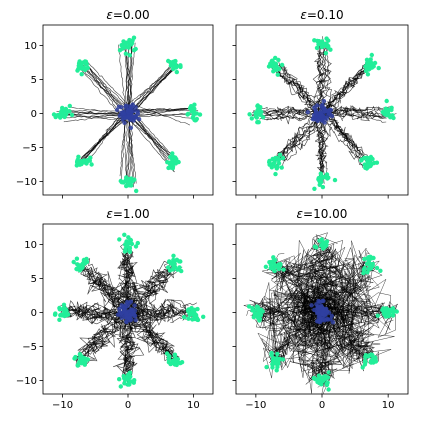  What do you see at coordinates (325, 15) in the screenshot?
I see `title-value: =0.10` at bounding box center [325, 15].